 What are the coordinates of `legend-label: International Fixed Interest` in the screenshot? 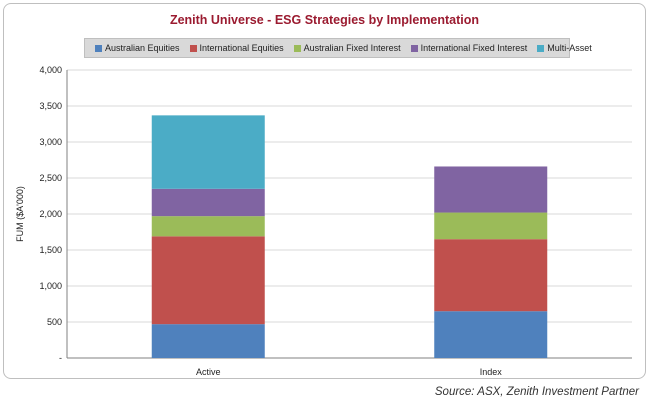 It's located at (474, 48).